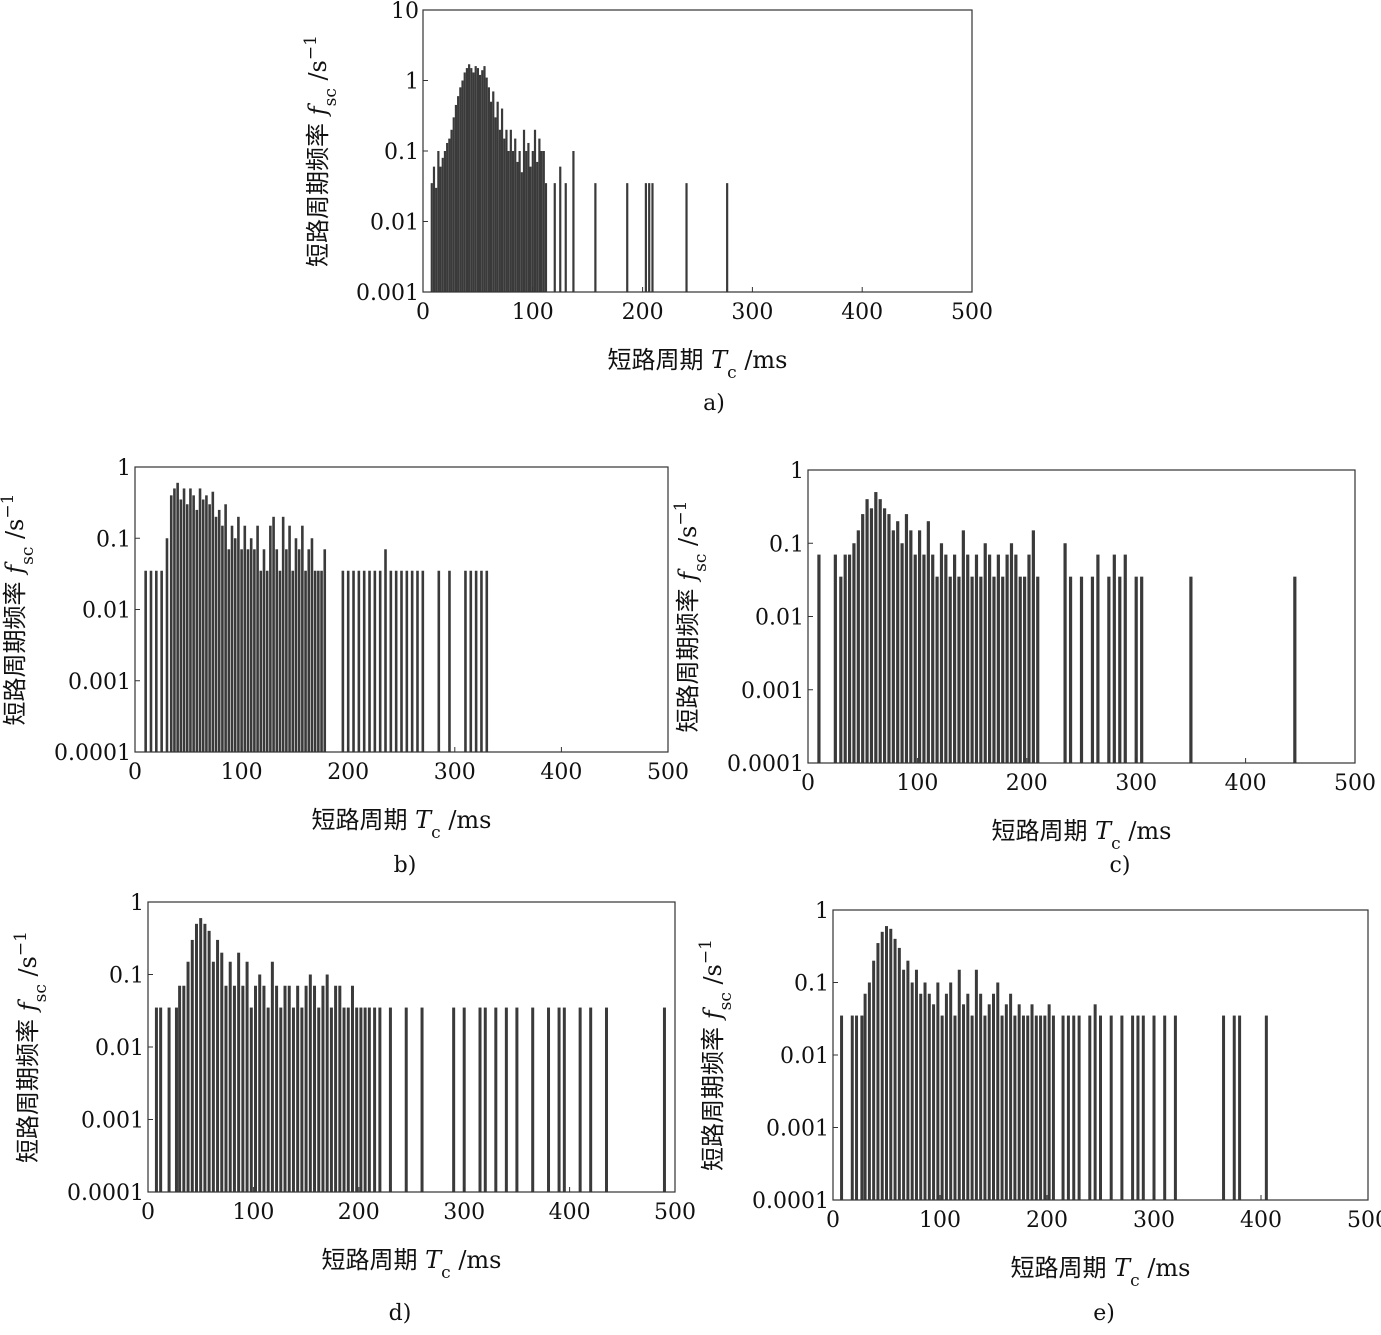 This screenshot has width=1381, height=1335. What do you see at coordinates (119, 1048) in the screenshot?
I see `y-tick-label: 0.01` at bounding box center [119, 1048].